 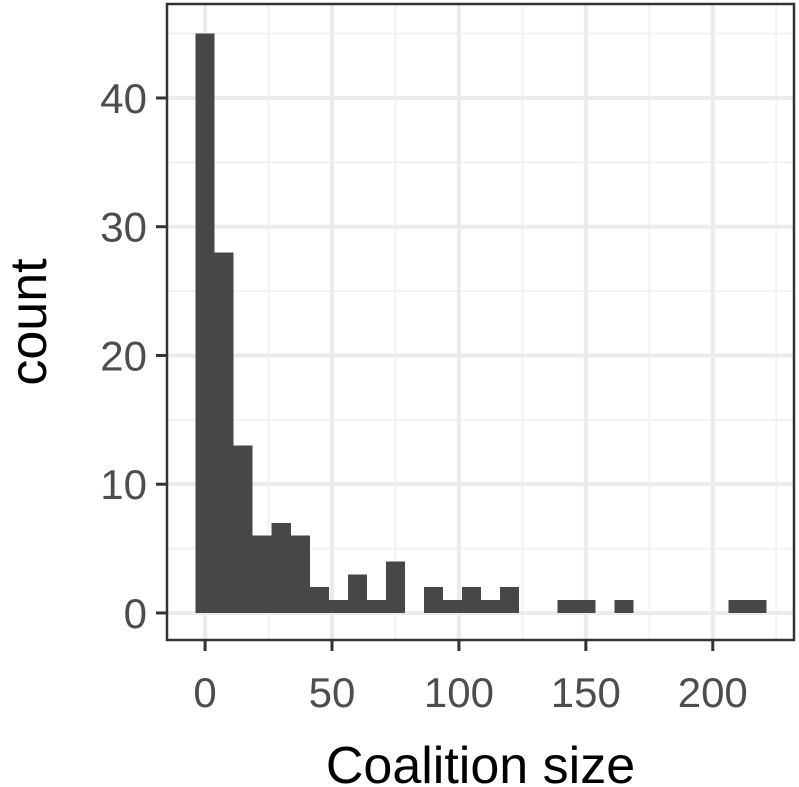 What do you see at coordinates (586, 692) in the screenshot?
I see `x-tick-label: 150` at bounding box center [586, 692].